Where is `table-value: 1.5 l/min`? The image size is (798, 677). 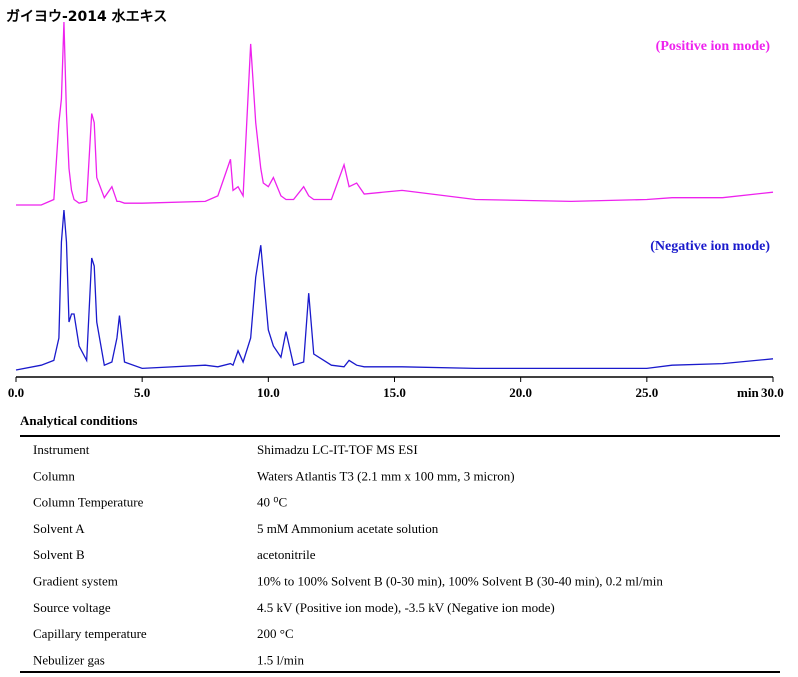
table-value: 1.5 l/min is located at coordinates (280, 659).